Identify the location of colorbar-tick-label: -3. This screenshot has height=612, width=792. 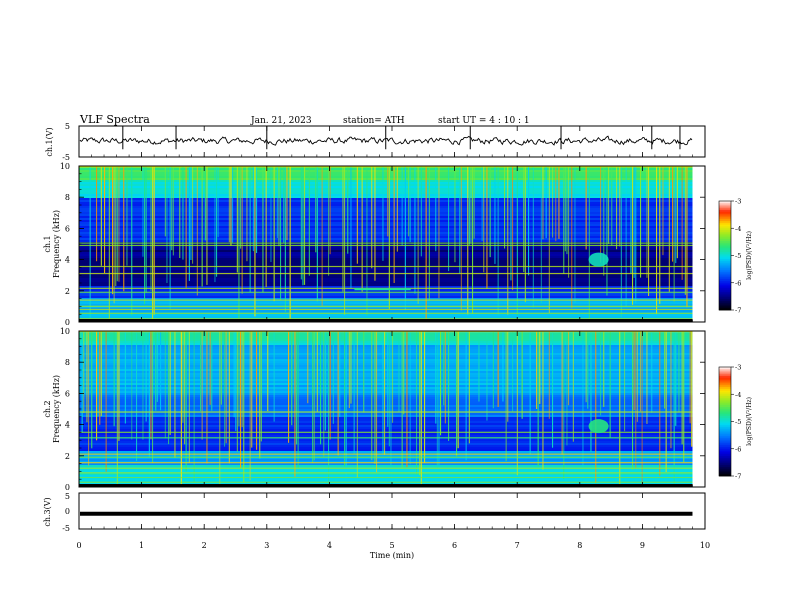
(738, 202).